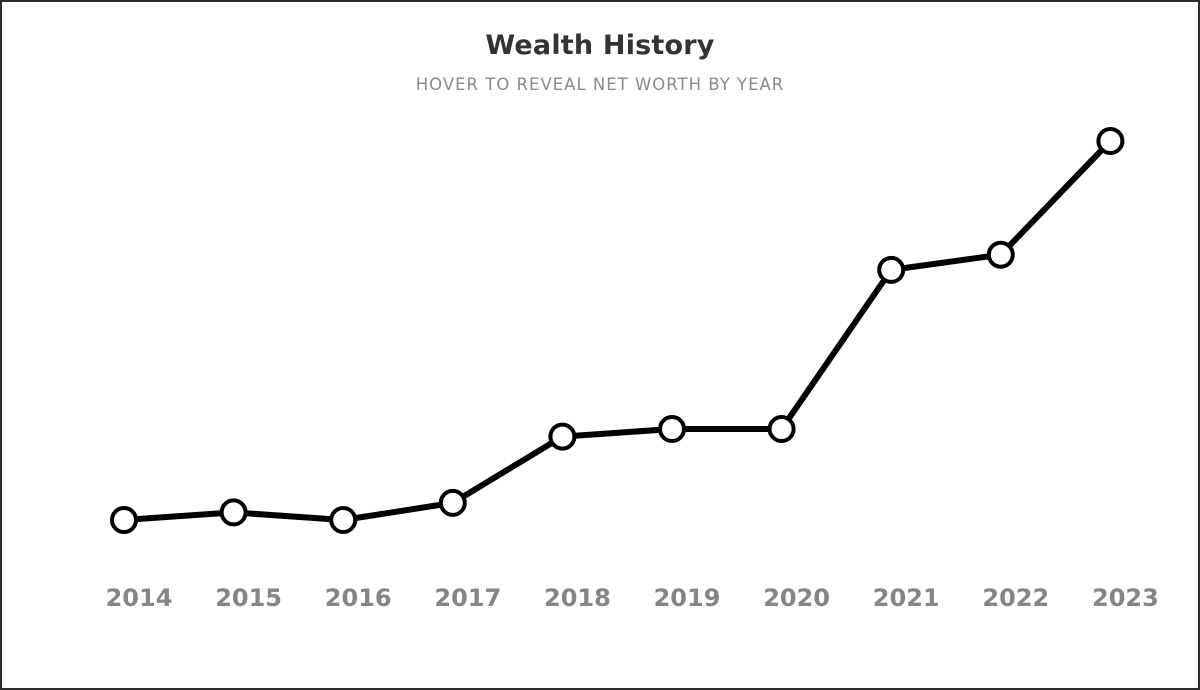  Describe the element at coordinates (124, 520) in the screenshot. I see `data-point-2014` at that location.